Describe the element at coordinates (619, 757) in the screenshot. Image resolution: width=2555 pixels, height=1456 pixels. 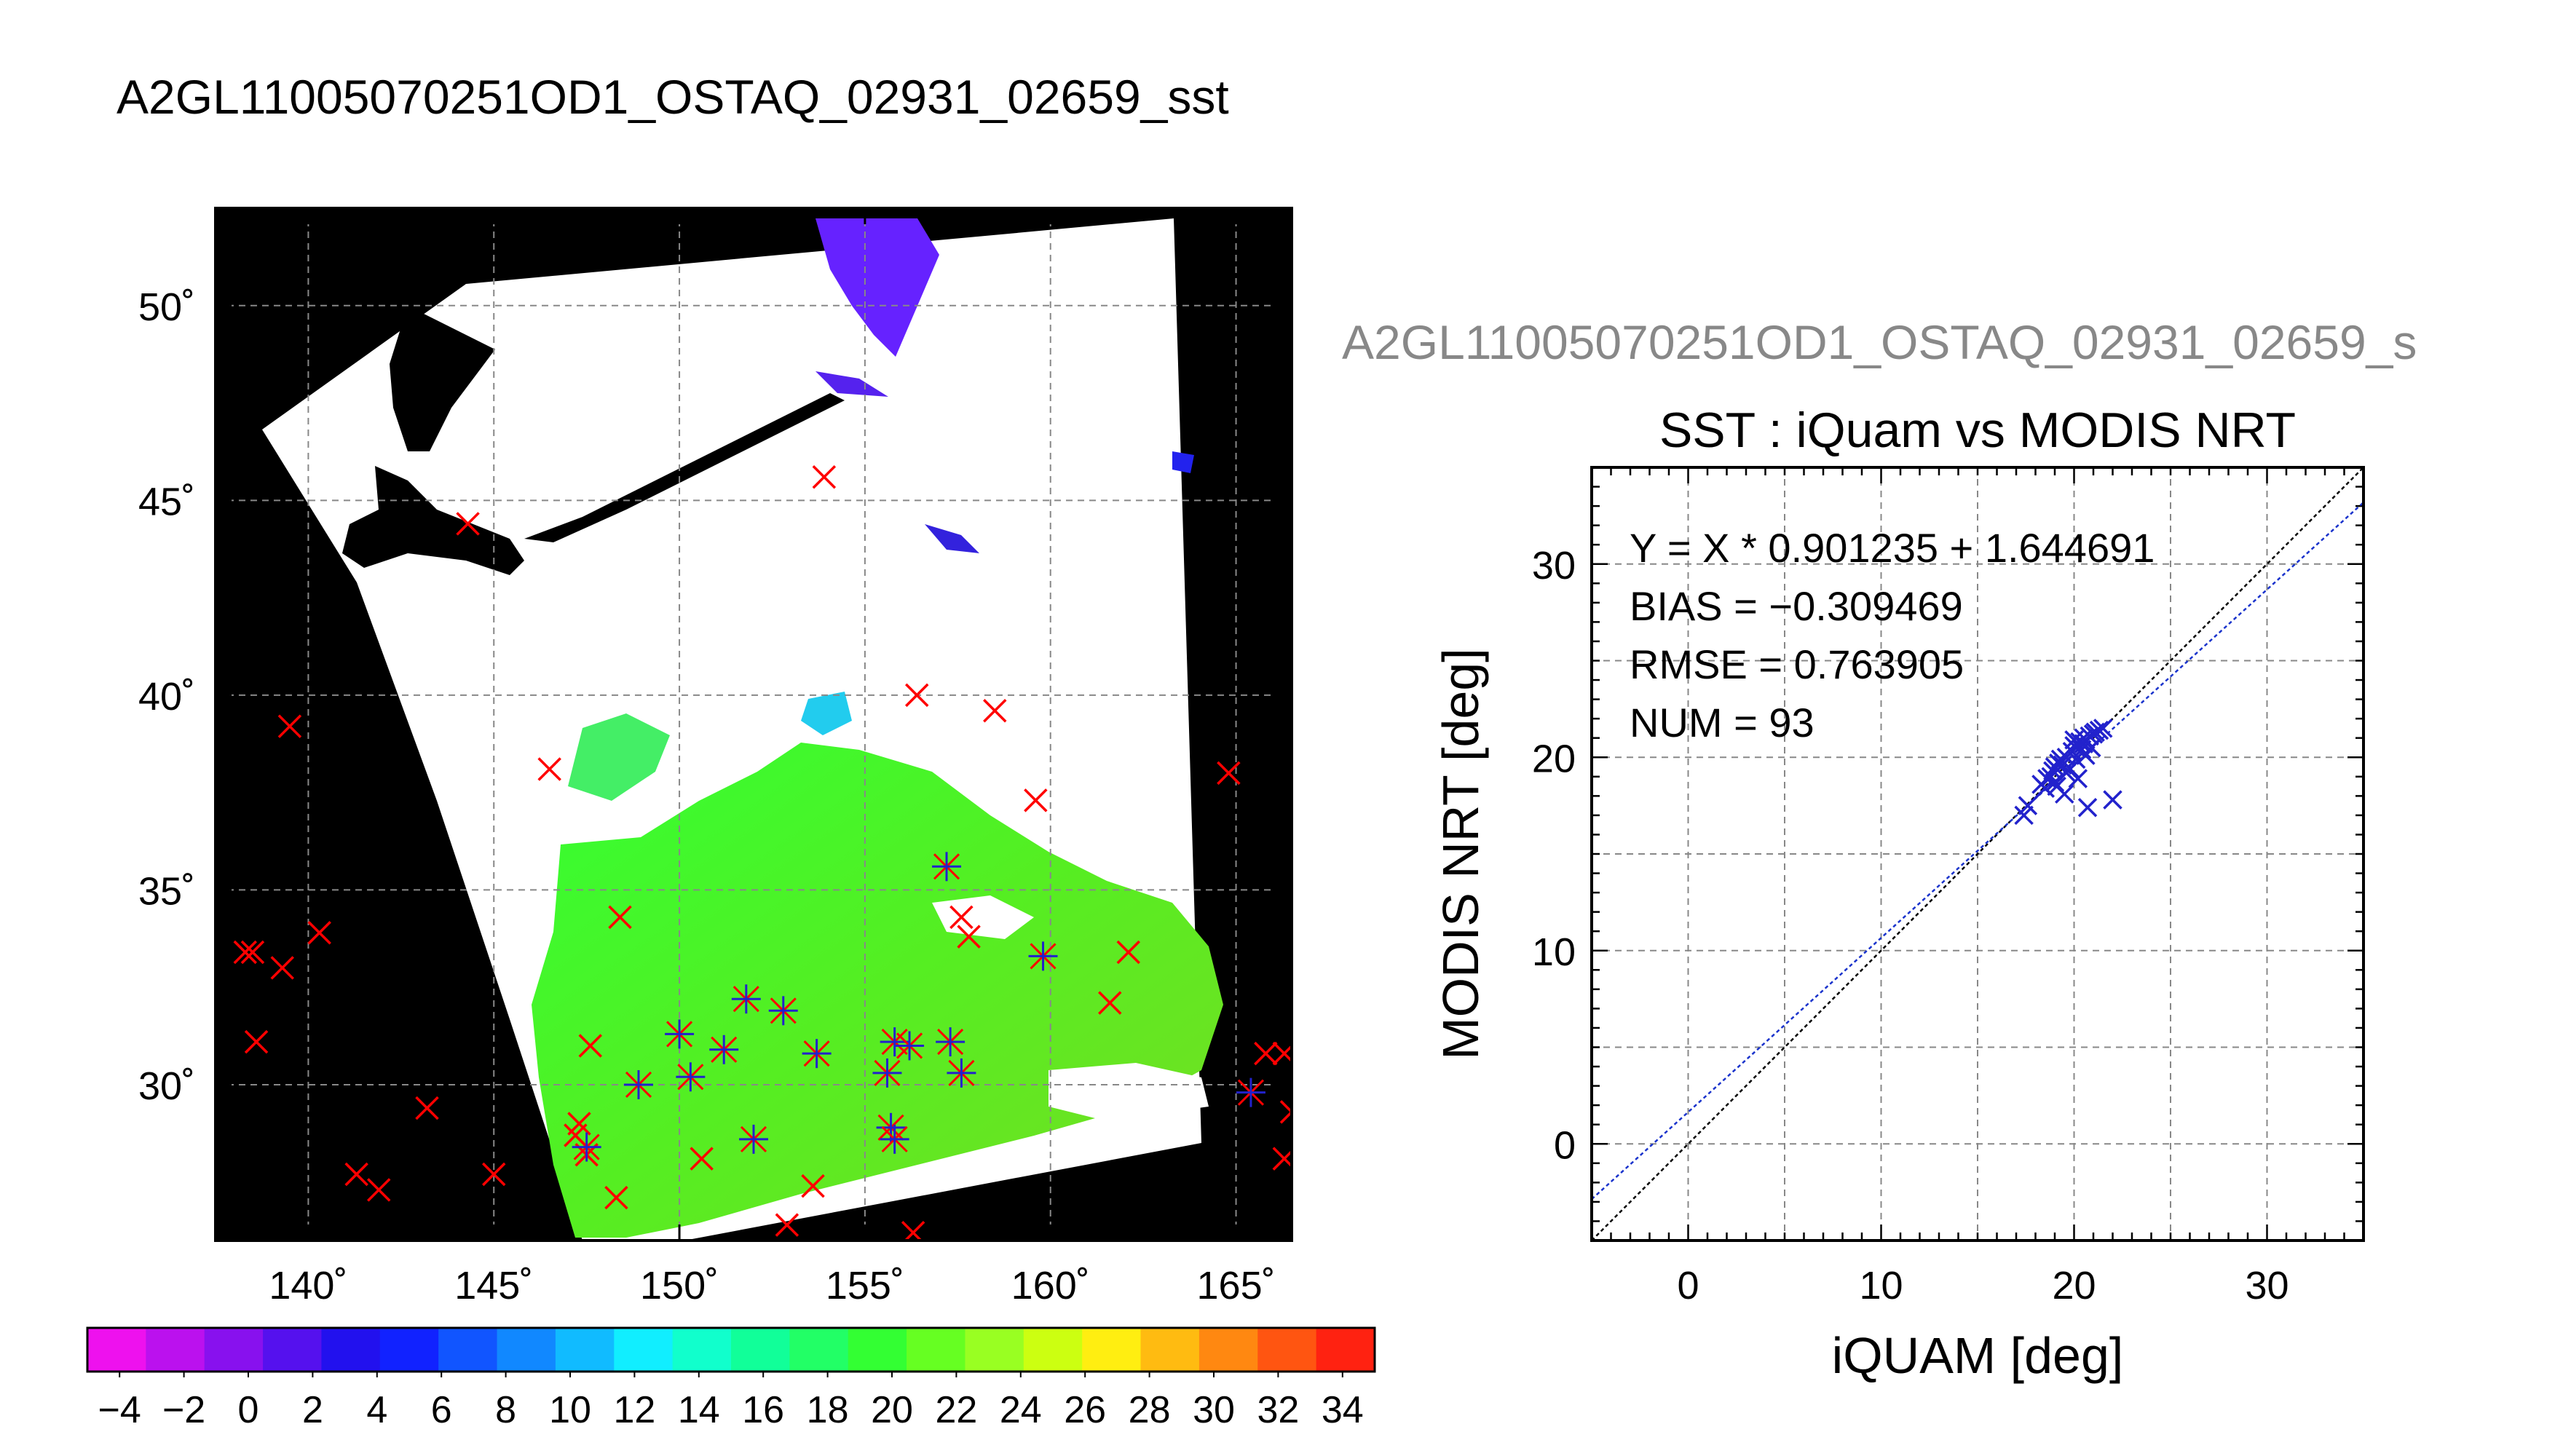
I see `sst-green-north-tongue` at that location.